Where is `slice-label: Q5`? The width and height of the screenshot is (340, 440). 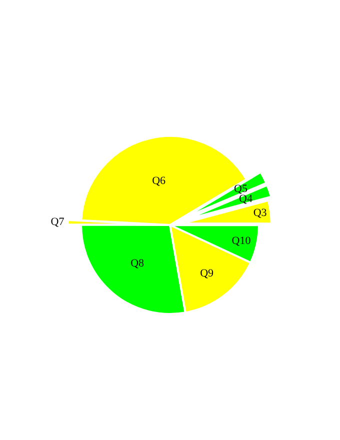 slice-label: Q5 is located at coordinates (241, 189).